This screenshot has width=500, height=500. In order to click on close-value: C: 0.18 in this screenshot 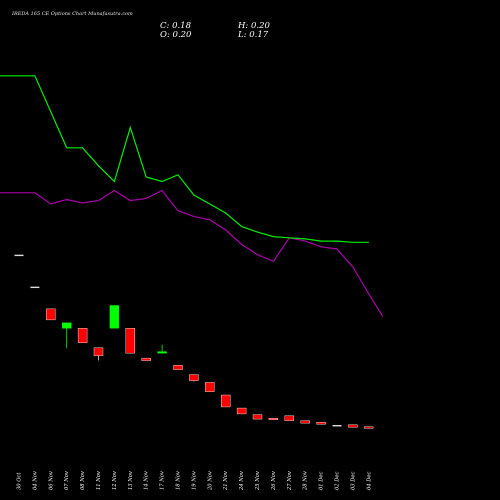, I will do `click(175, 26)`.